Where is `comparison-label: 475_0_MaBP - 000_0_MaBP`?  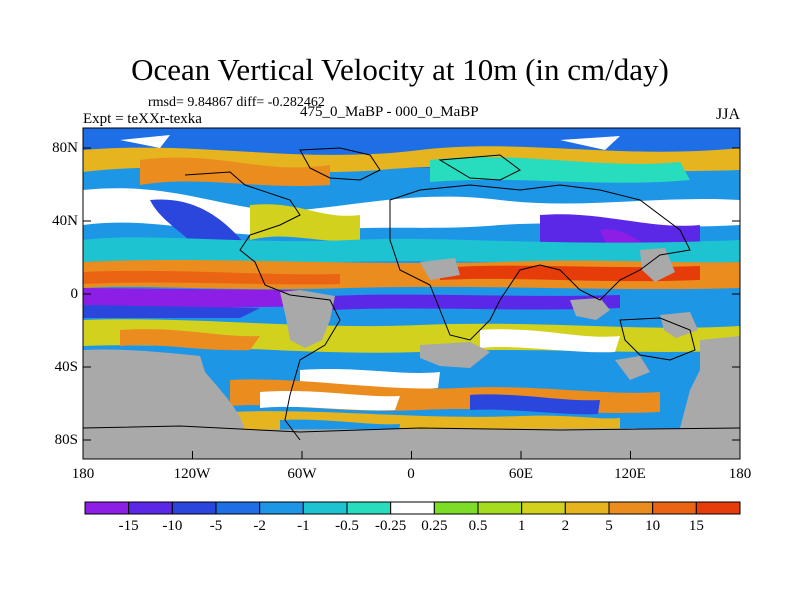 comparison-label: 475_0_MaBP - 000_0_MaBP is located at coordinates (389, 112).